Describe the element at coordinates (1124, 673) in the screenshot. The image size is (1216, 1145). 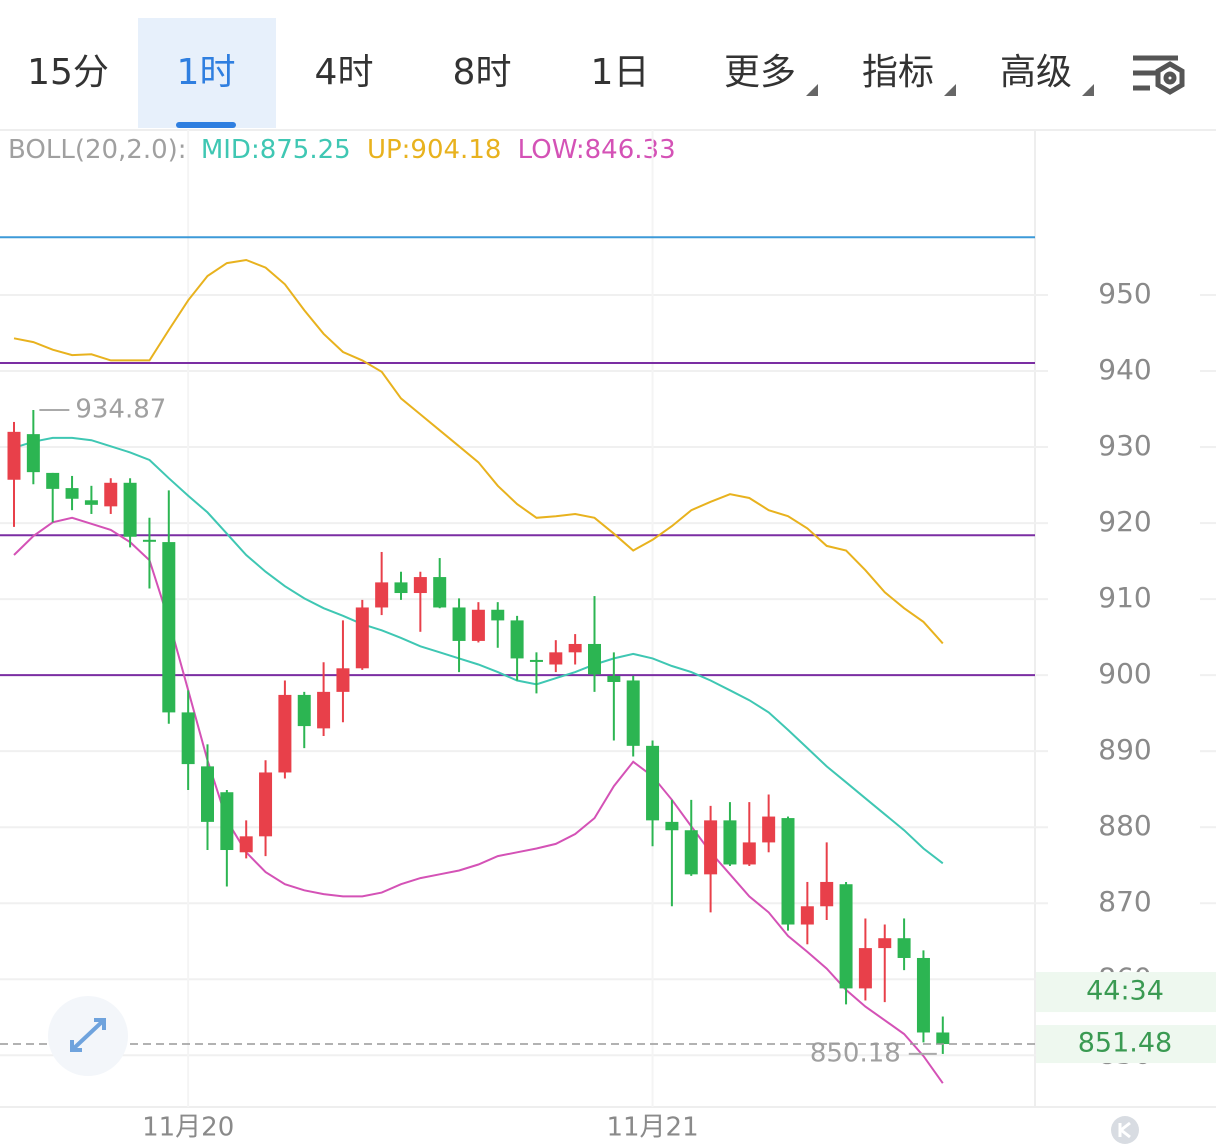
I see `y-tick-label: 900` at that location.